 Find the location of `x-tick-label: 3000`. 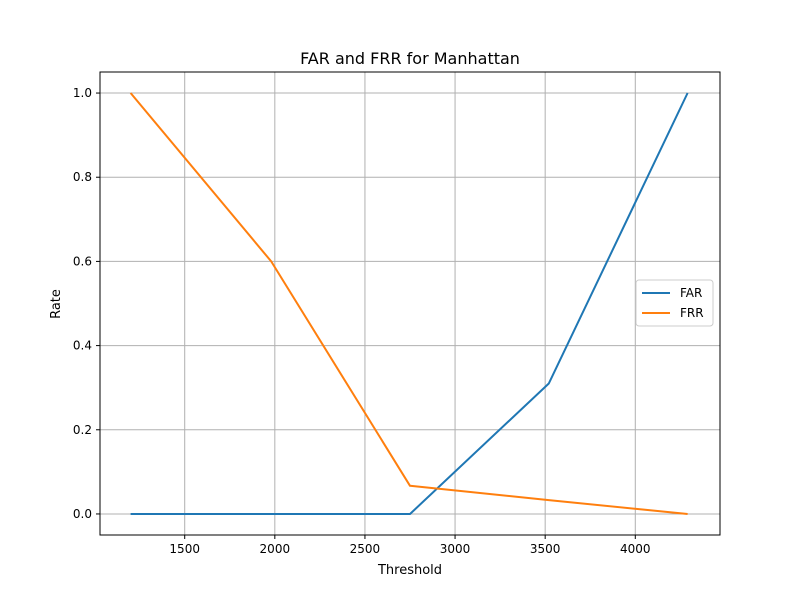

x-tick-label: 3000 is located at coordinates (455, 549).